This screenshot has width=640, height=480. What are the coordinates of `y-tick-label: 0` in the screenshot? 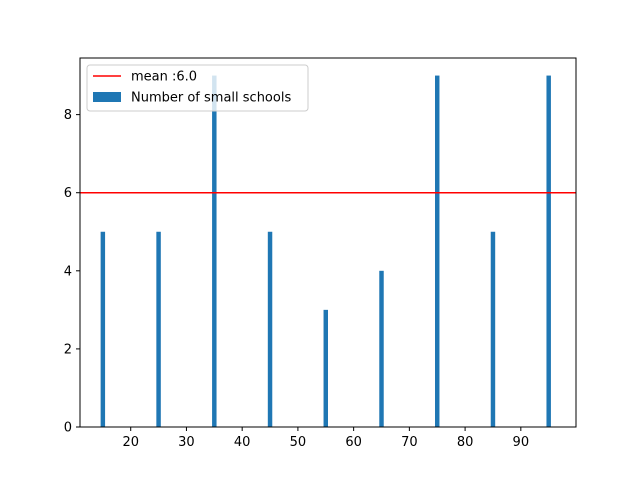 It's located at (68, 428).